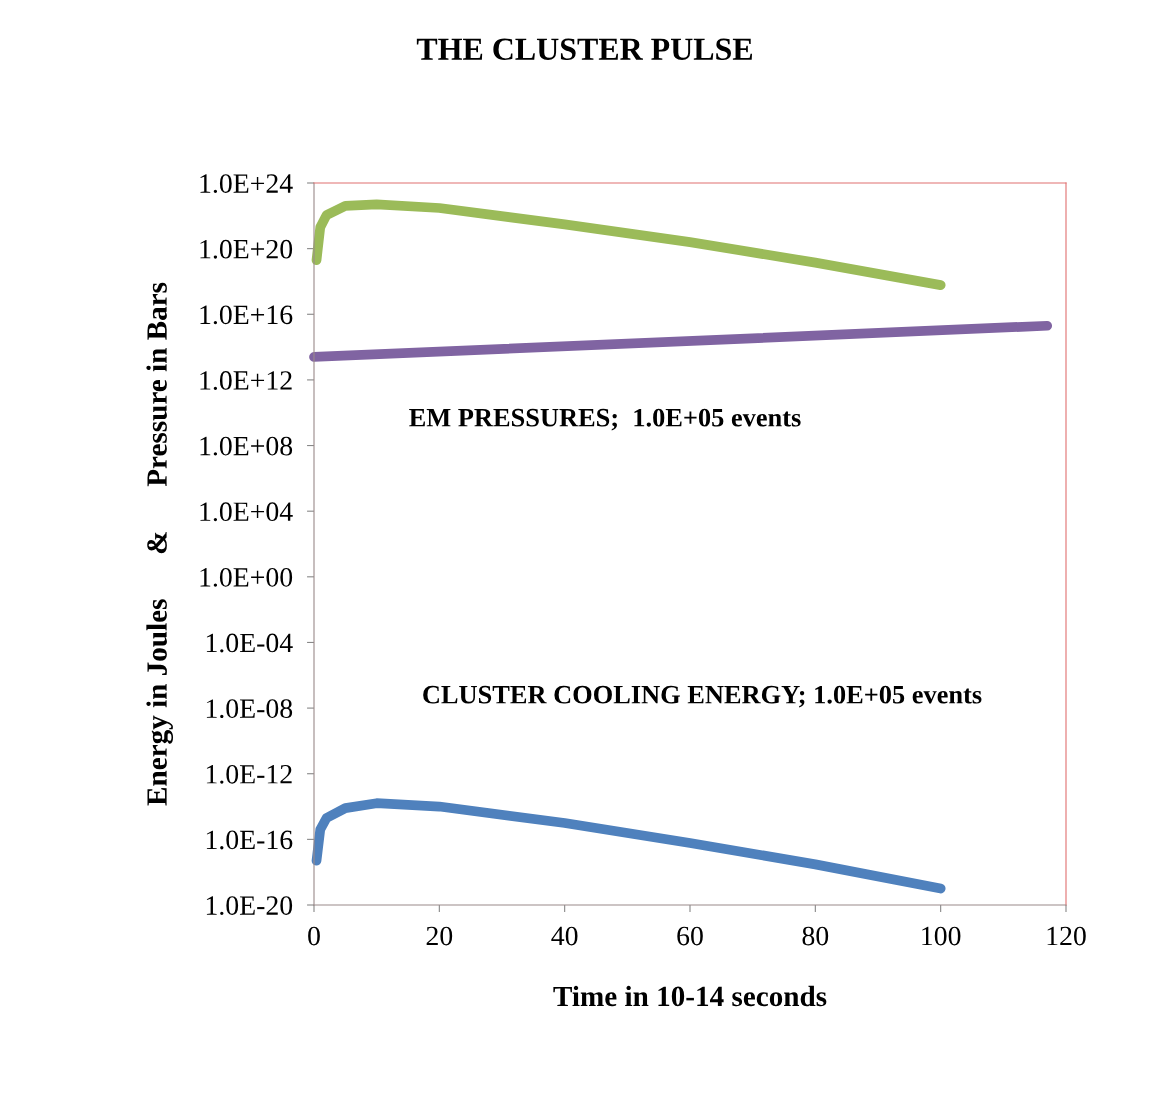 This screenshot has height=1101, width=1156. What do you see at coordinates (584, 49) in the screenshot?
I see `chart-title: THE CLUSTER PULSE` at bounding box center [584, 49].